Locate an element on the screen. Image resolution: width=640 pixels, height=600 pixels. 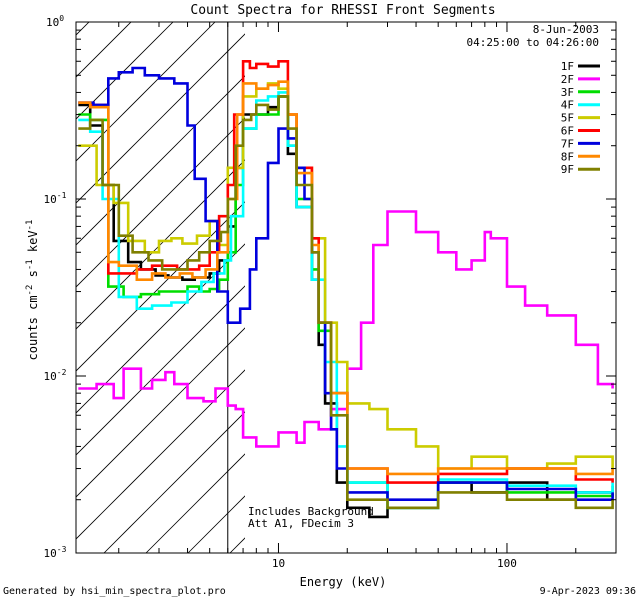
x-tick-label: 100 is located at coordinates (507, 563).